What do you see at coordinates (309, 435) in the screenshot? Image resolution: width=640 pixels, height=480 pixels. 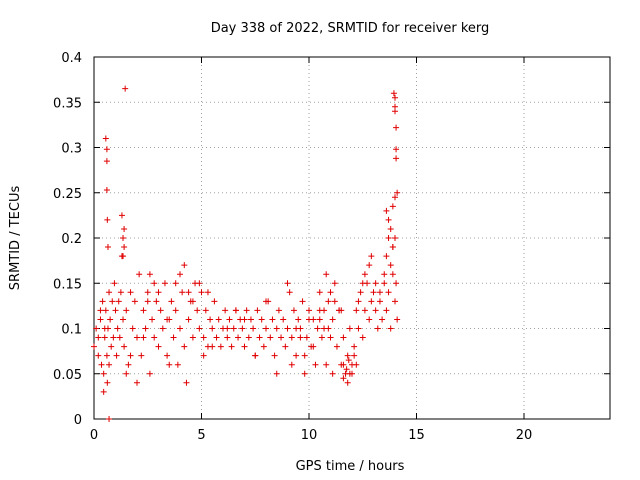 I see `x-tick-label: 10` at bounding box center [309, 435].